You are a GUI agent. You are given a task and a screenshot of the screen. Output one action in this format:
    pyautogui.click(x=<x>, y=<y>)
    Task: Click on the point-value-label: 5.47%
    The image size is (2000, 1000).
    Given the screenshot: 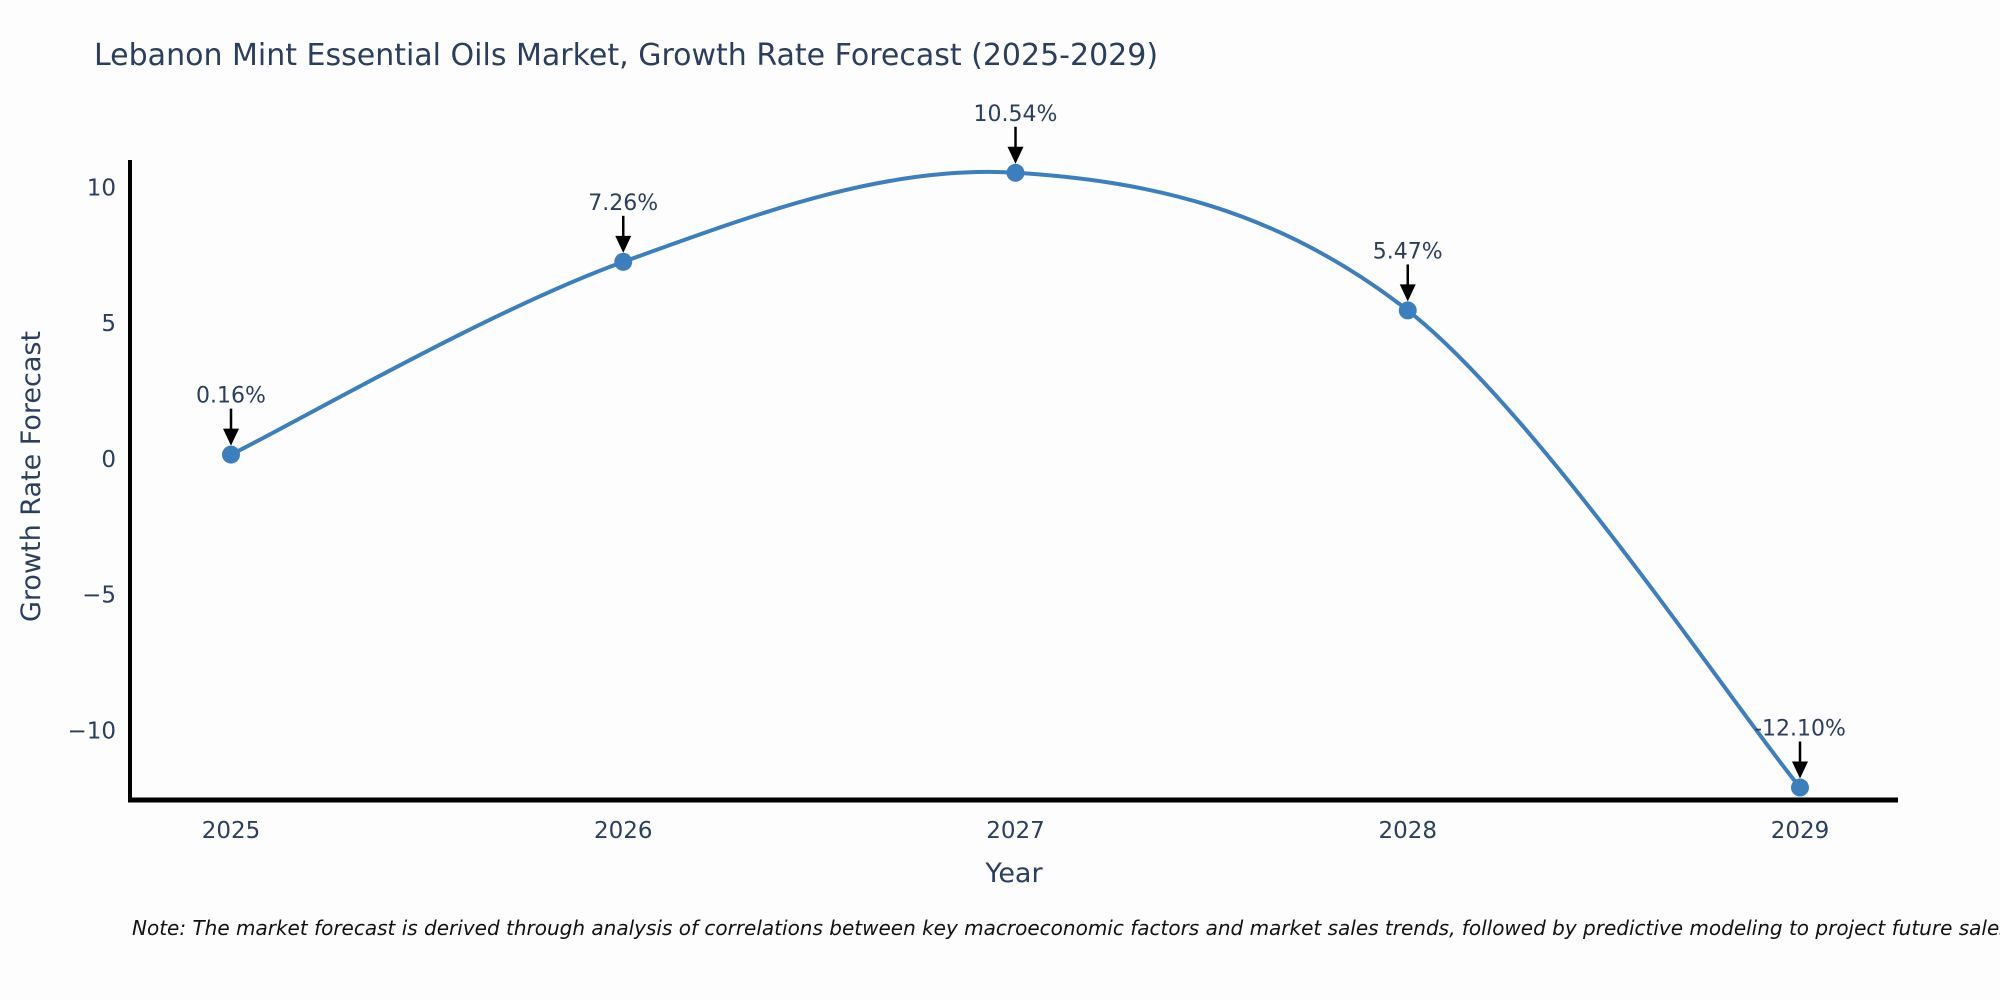 What is the action you would take?
    pyautogui.click(x=1408, y=251)
    